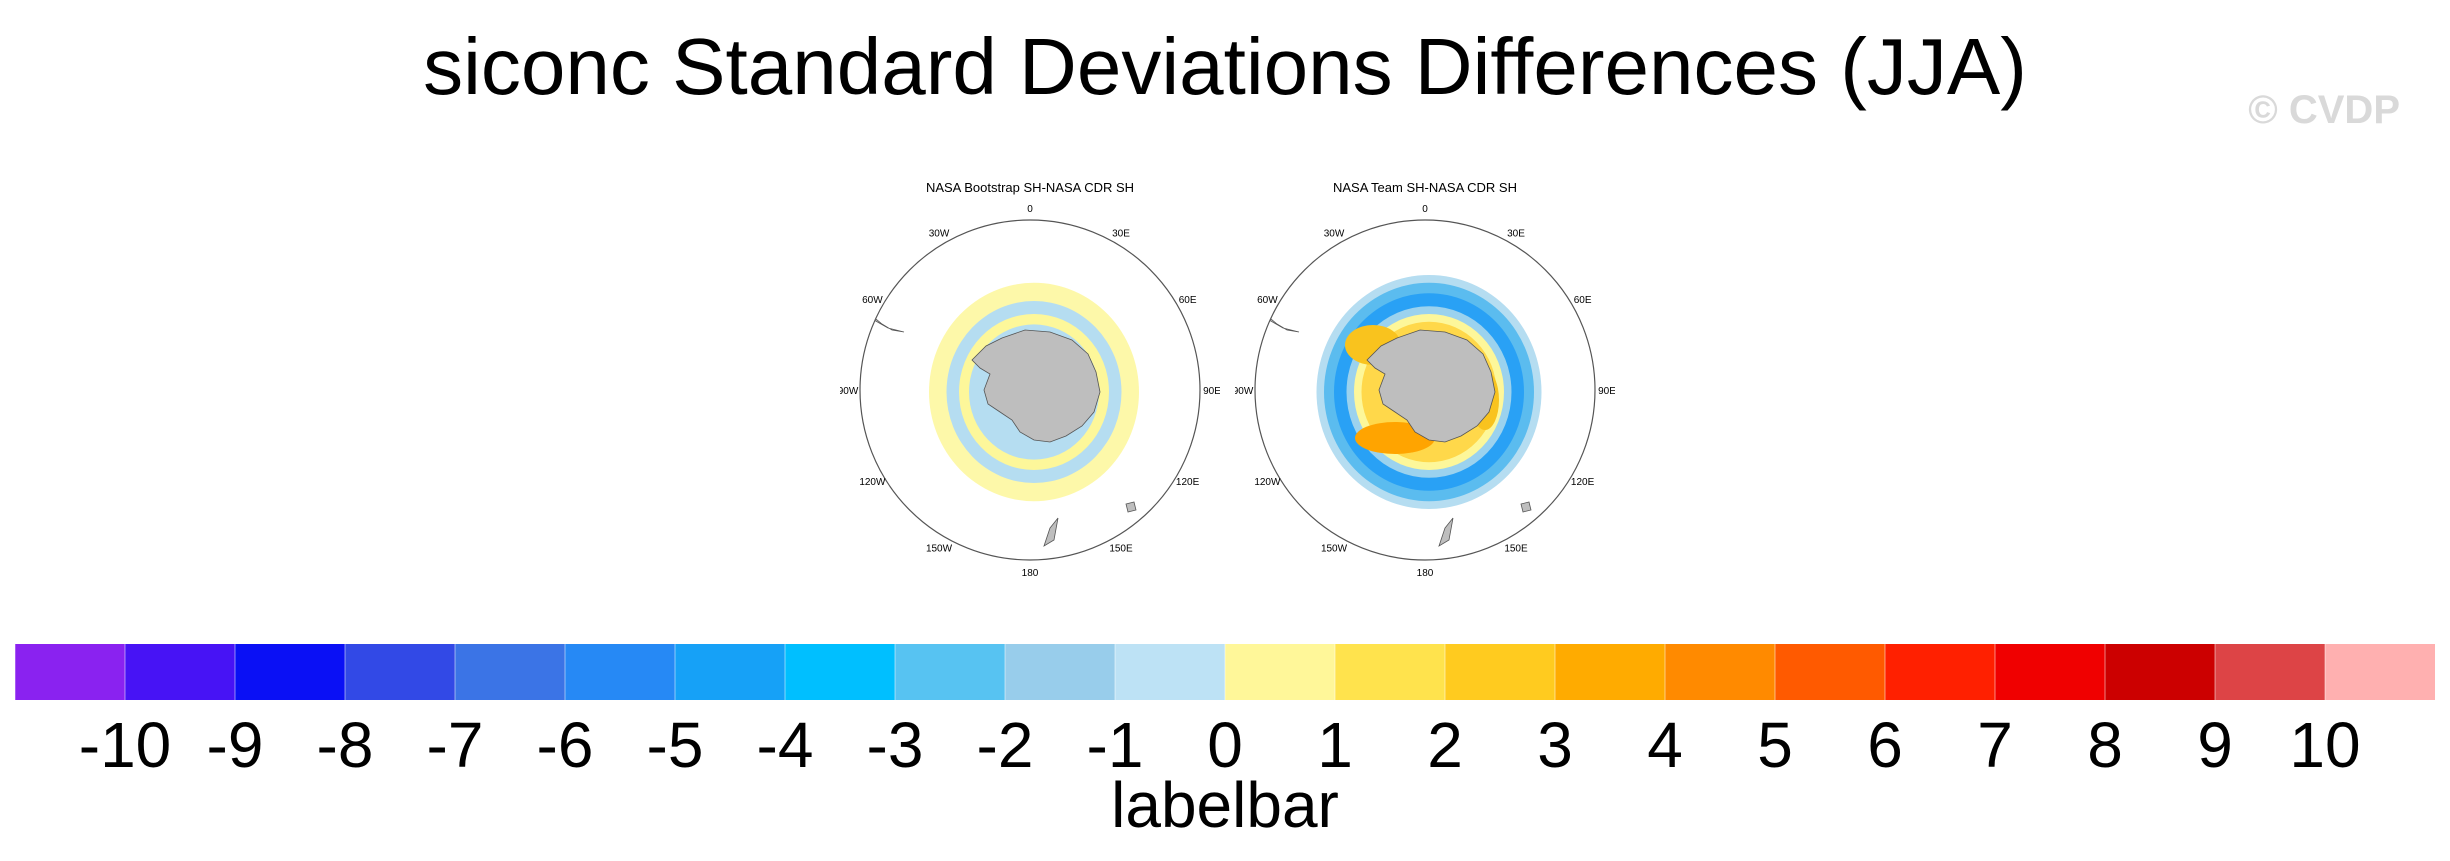 The width and height of the screenshot is (2450, 861). Describe the element at coordinates (1995, 745) in the screenshot. I see `labelbar-tick-label: 7` at that location.